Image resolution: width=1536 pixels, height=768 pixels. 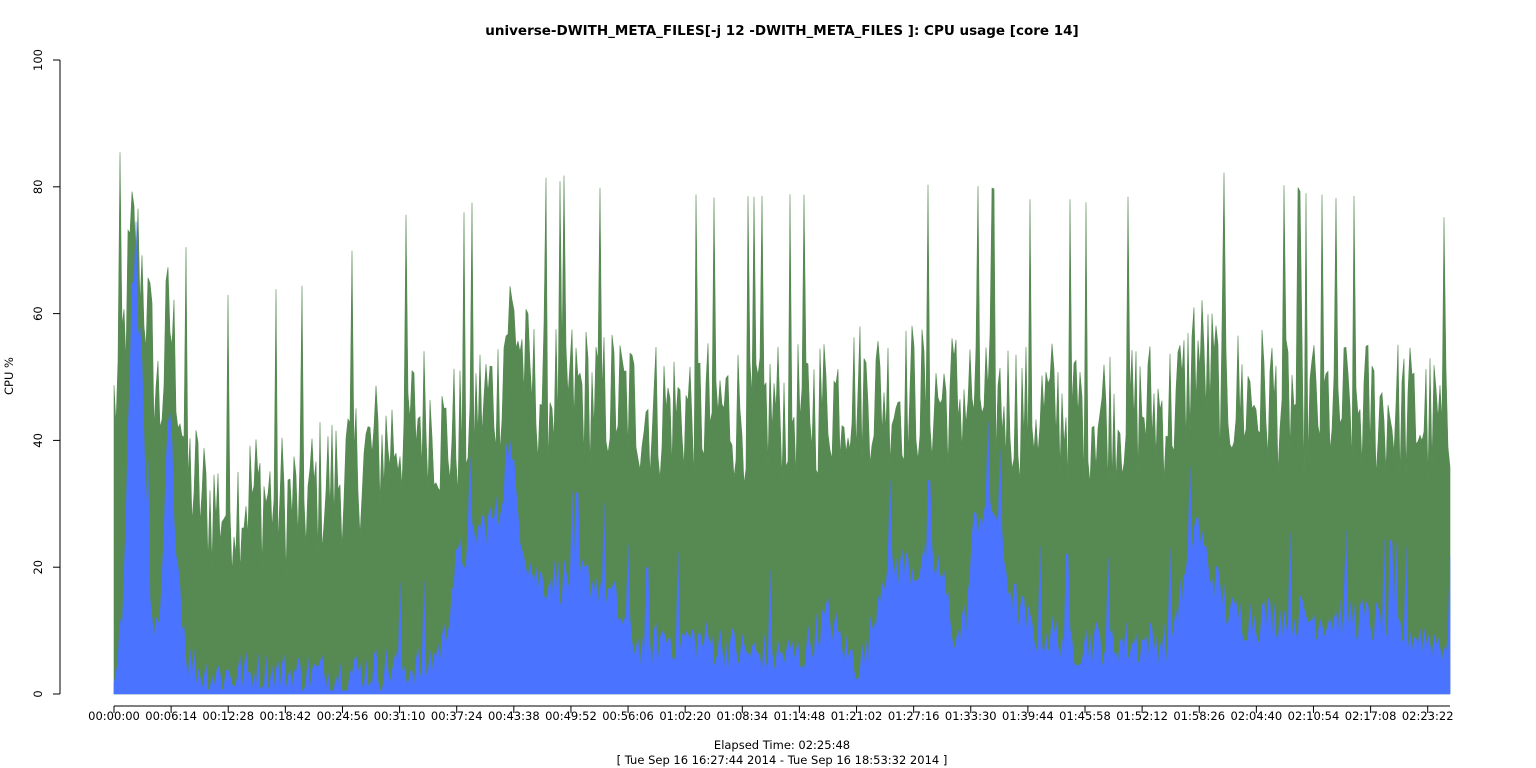 What do you see at coordinates (800, 716) in the screenshot?
I see `x-tick-label: 01:14:48` at bounding box center [800, 716].